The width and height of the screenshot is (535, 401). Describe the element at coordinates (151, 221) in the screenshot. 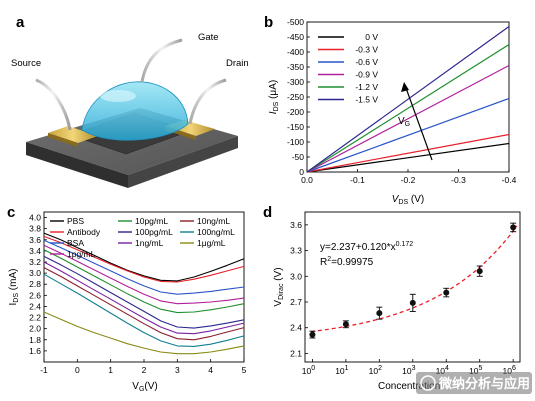

I see `legend-label: 10pg/mL` at that location.